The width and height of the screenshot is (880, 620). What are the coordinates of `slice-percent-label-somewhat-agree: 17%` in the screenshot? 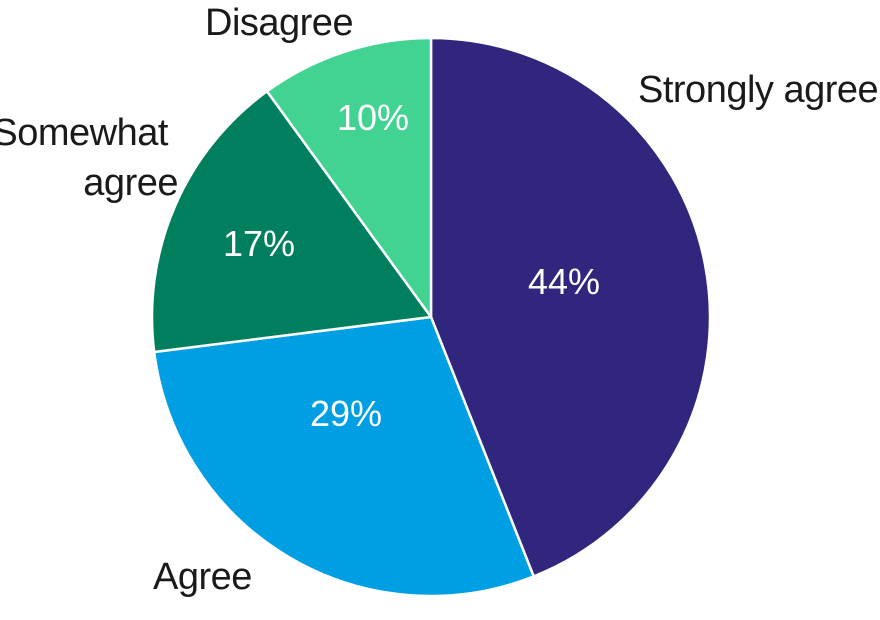 It's located at (259, 243).